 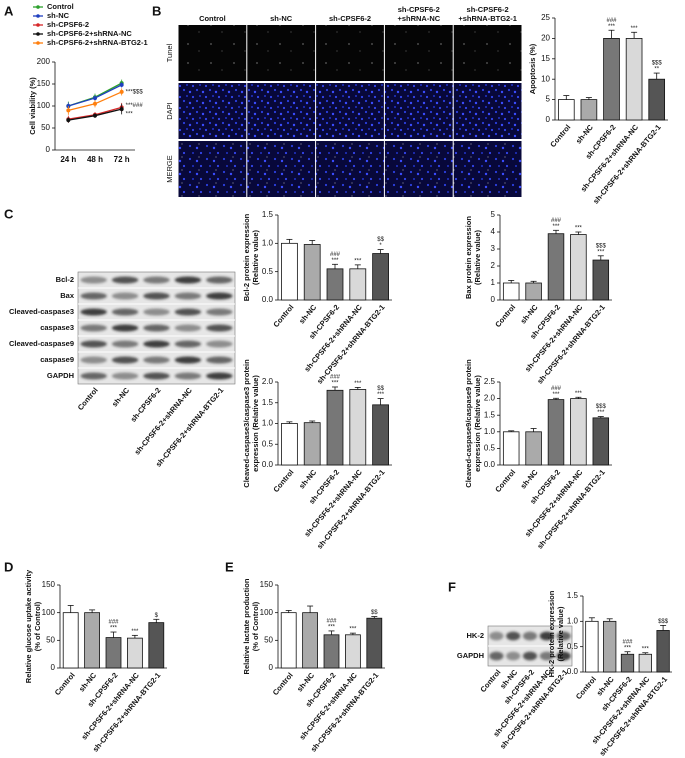 I want to click on band-label: Cleaved-caspase9, so click(x=41, y=343).